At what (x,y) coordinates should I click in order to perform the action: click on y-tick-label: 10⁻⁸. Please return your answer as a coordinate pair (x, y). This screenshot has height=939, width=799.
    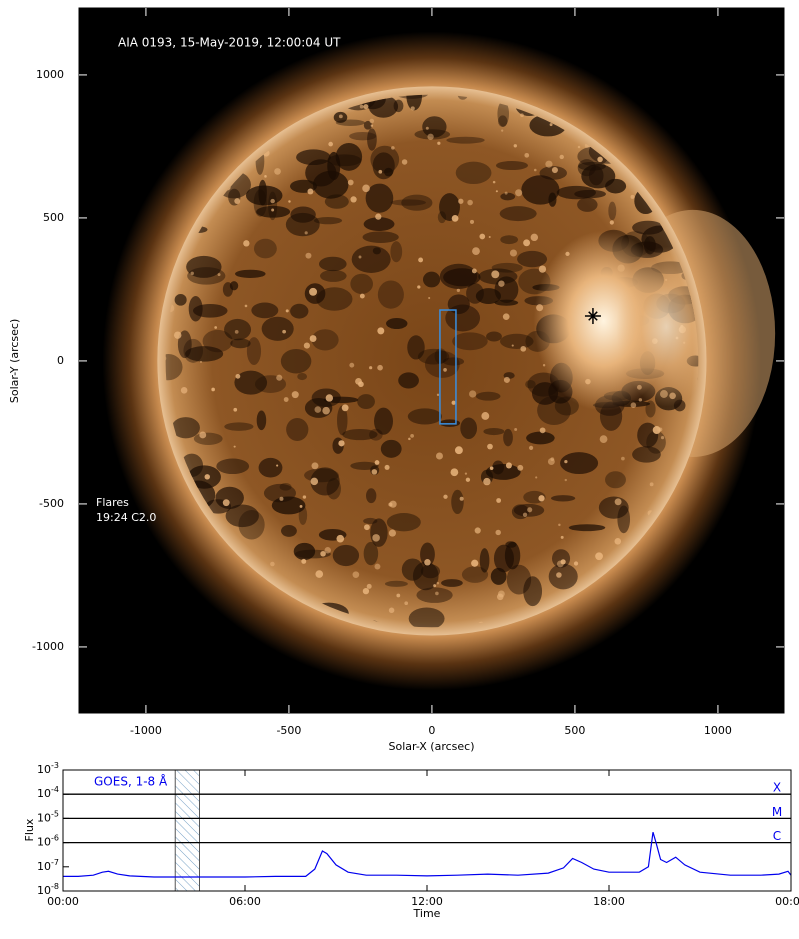
    Looking at the image, I should click on (48, 890).